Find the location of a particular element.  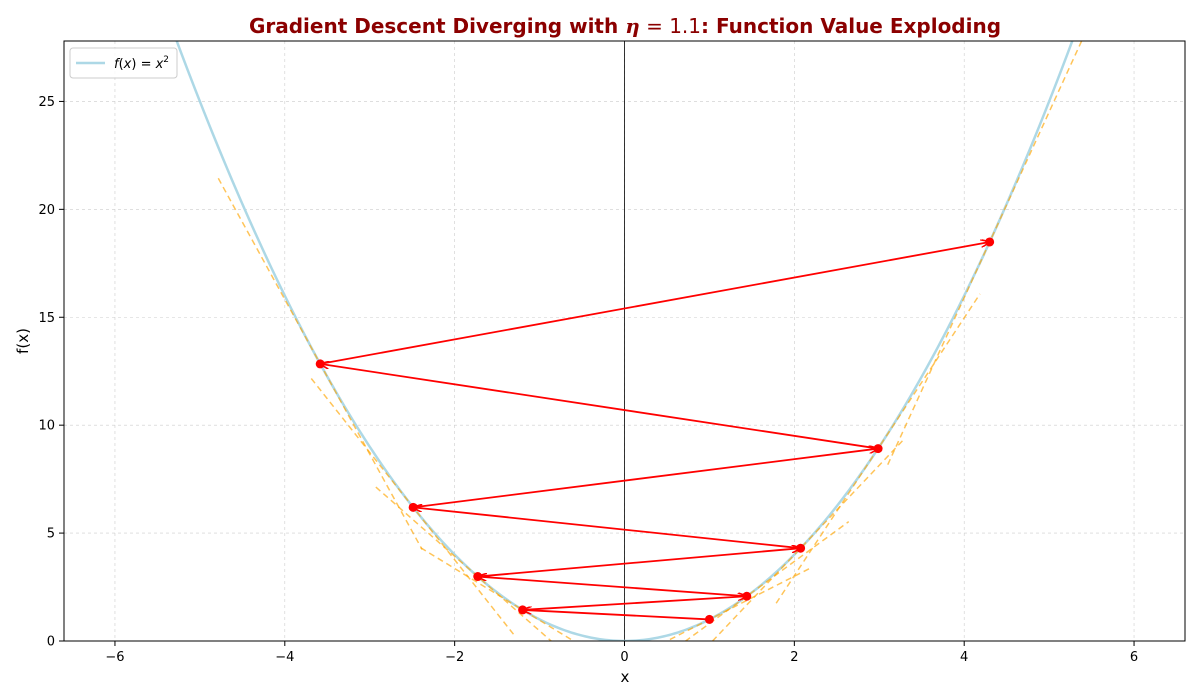

y-tick-label-2: 10 is located at coordinates (46, 426).